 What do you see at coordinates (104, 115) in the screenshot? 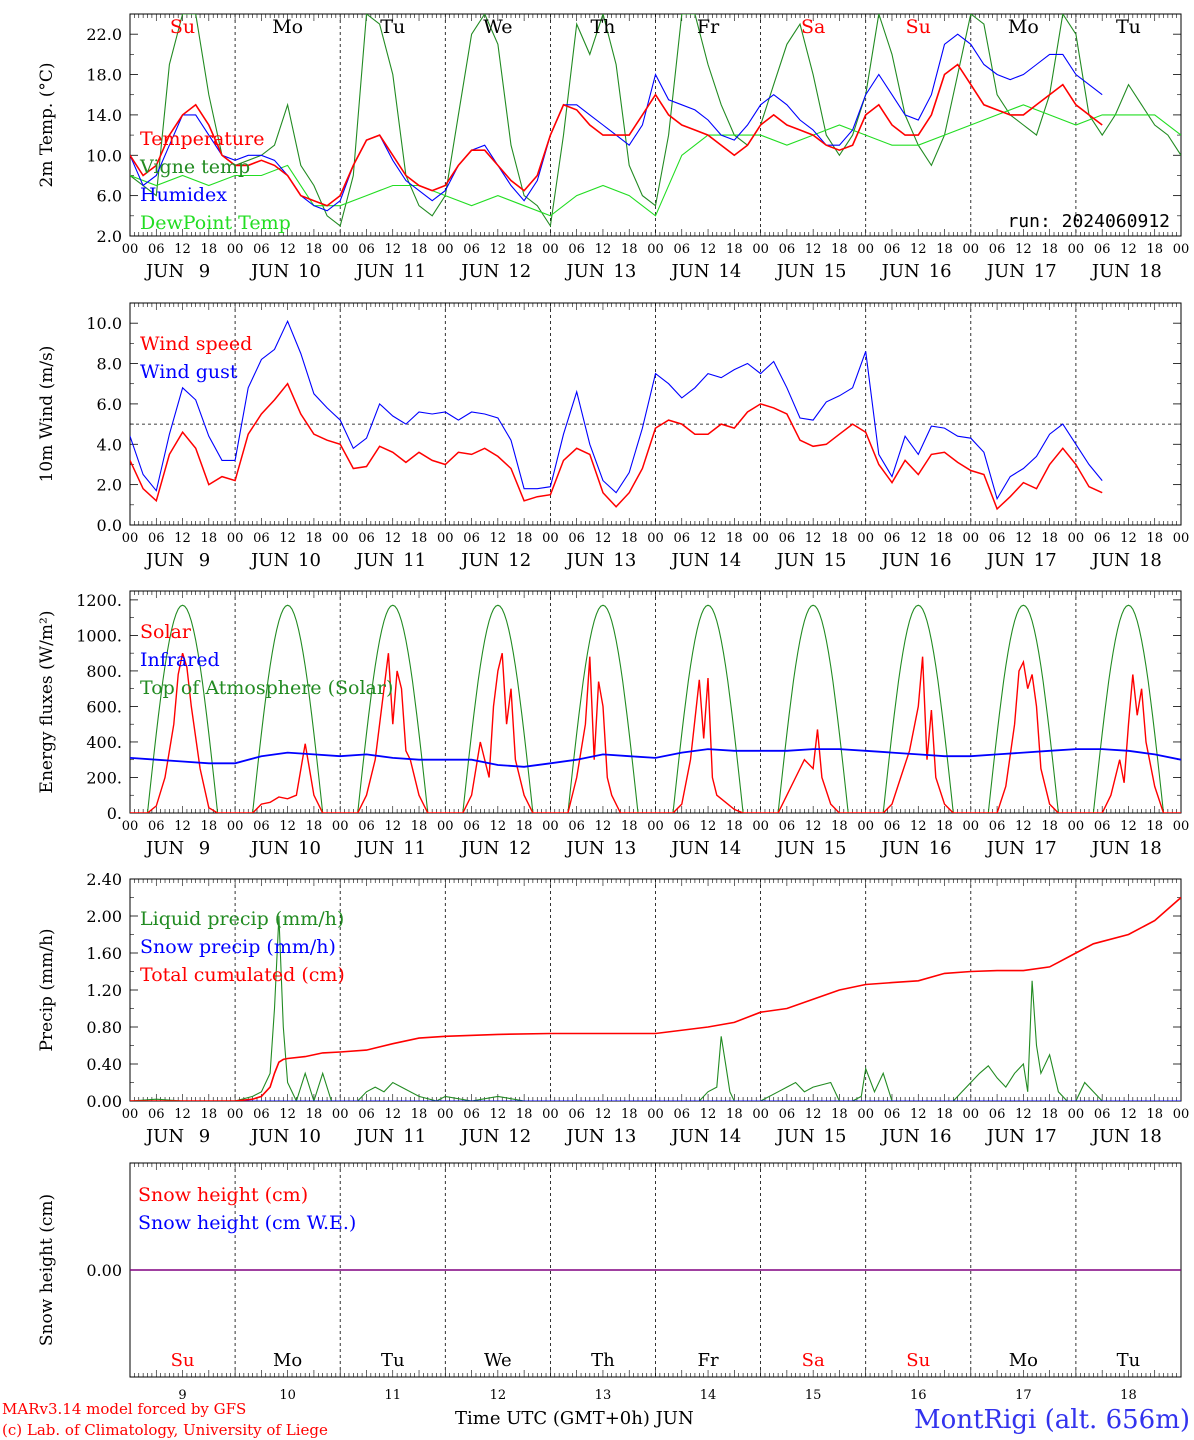
I see `y-tick-label: 14.0` at bounding box center [104, 115].